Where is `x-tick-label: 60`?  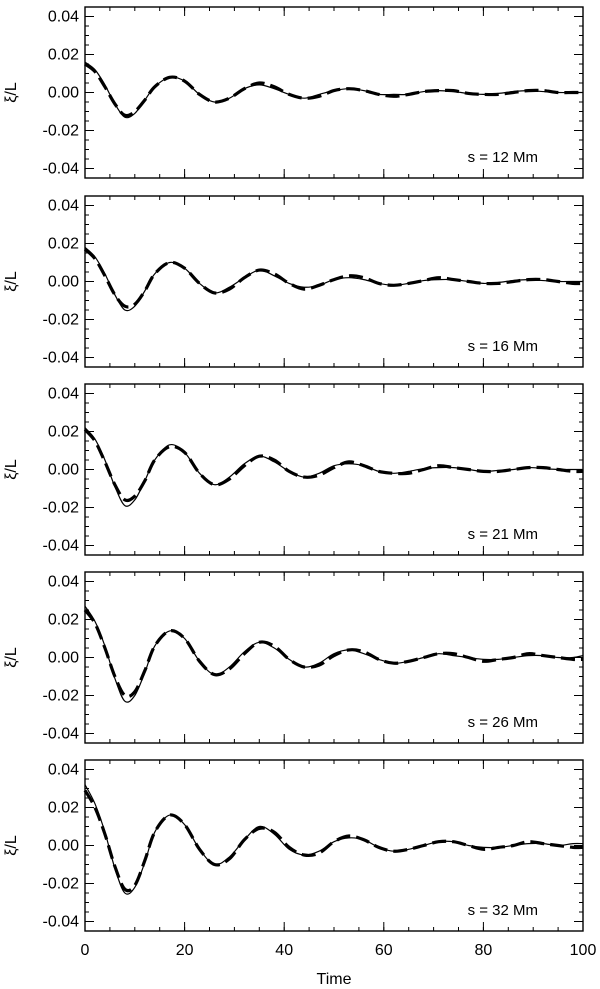
x-tick-label: 60 is located at coordinates (384, 950).